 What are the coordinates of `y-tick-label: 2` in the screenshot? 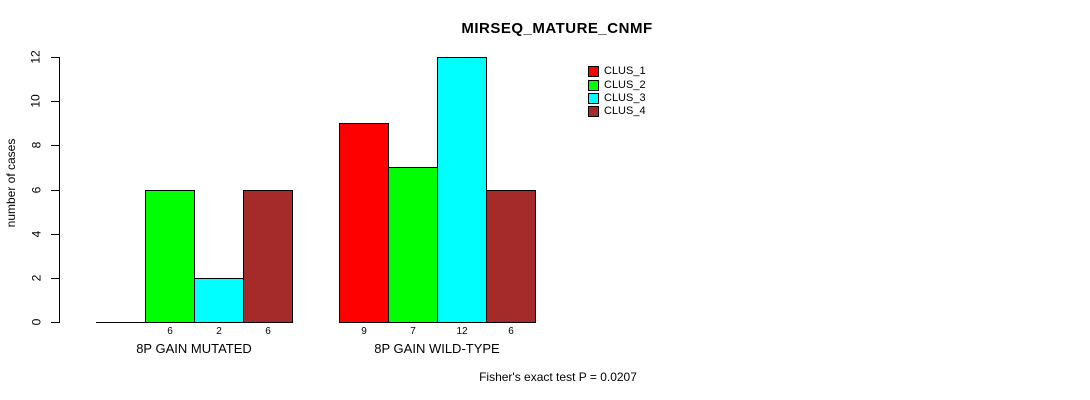 It's located at (36, 278).